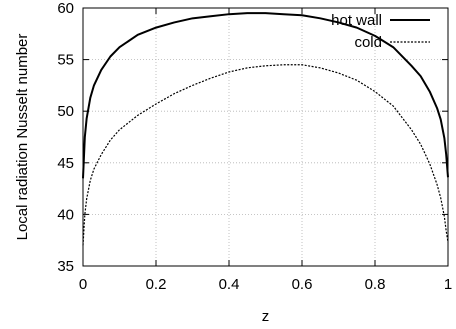 This screenshot has width=456, height=329. What do you see at coordinates (448, 284) in the screenshot?
I see `x-tick-label: 1` at bounding box center [448, 284].